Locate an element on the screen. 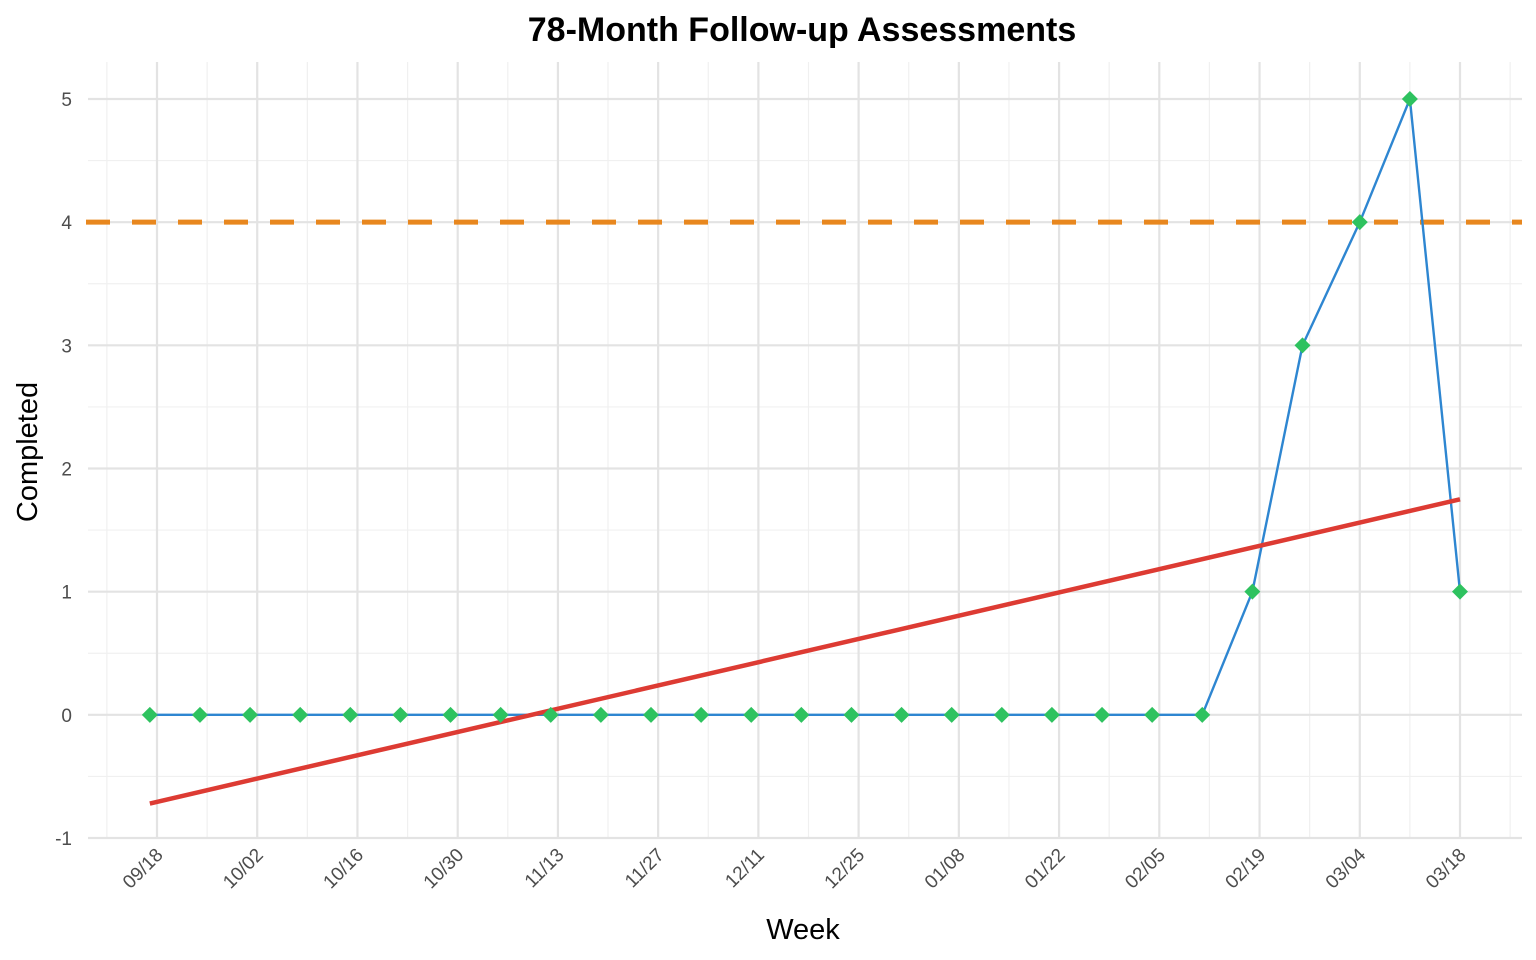  x-tick-label: 10/30 is located at coordinates (444, 869).